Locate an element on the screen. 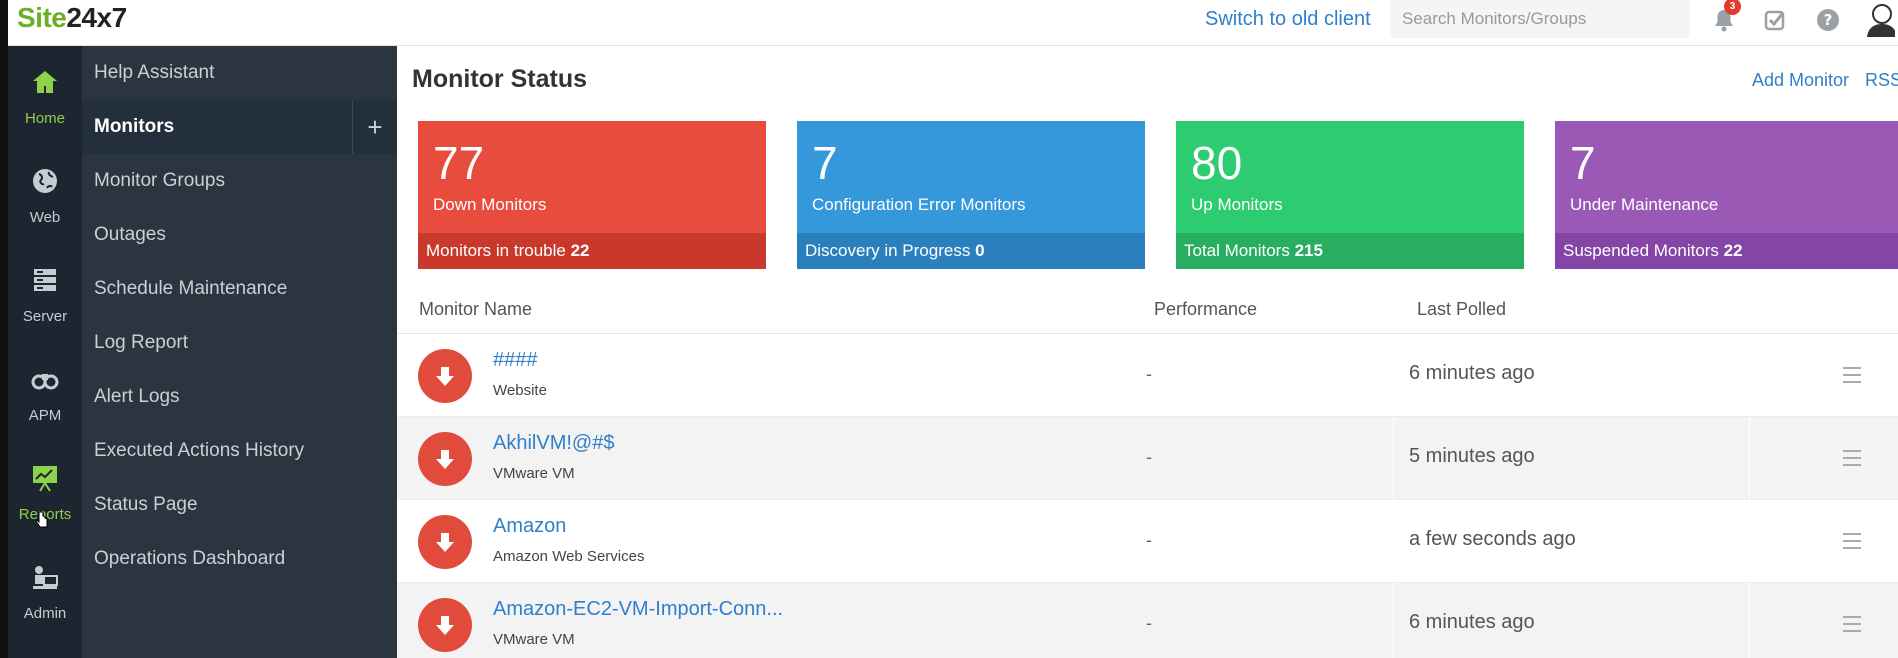  column-header-last-polled: Last Polled is located at coordinates (1462, 309).